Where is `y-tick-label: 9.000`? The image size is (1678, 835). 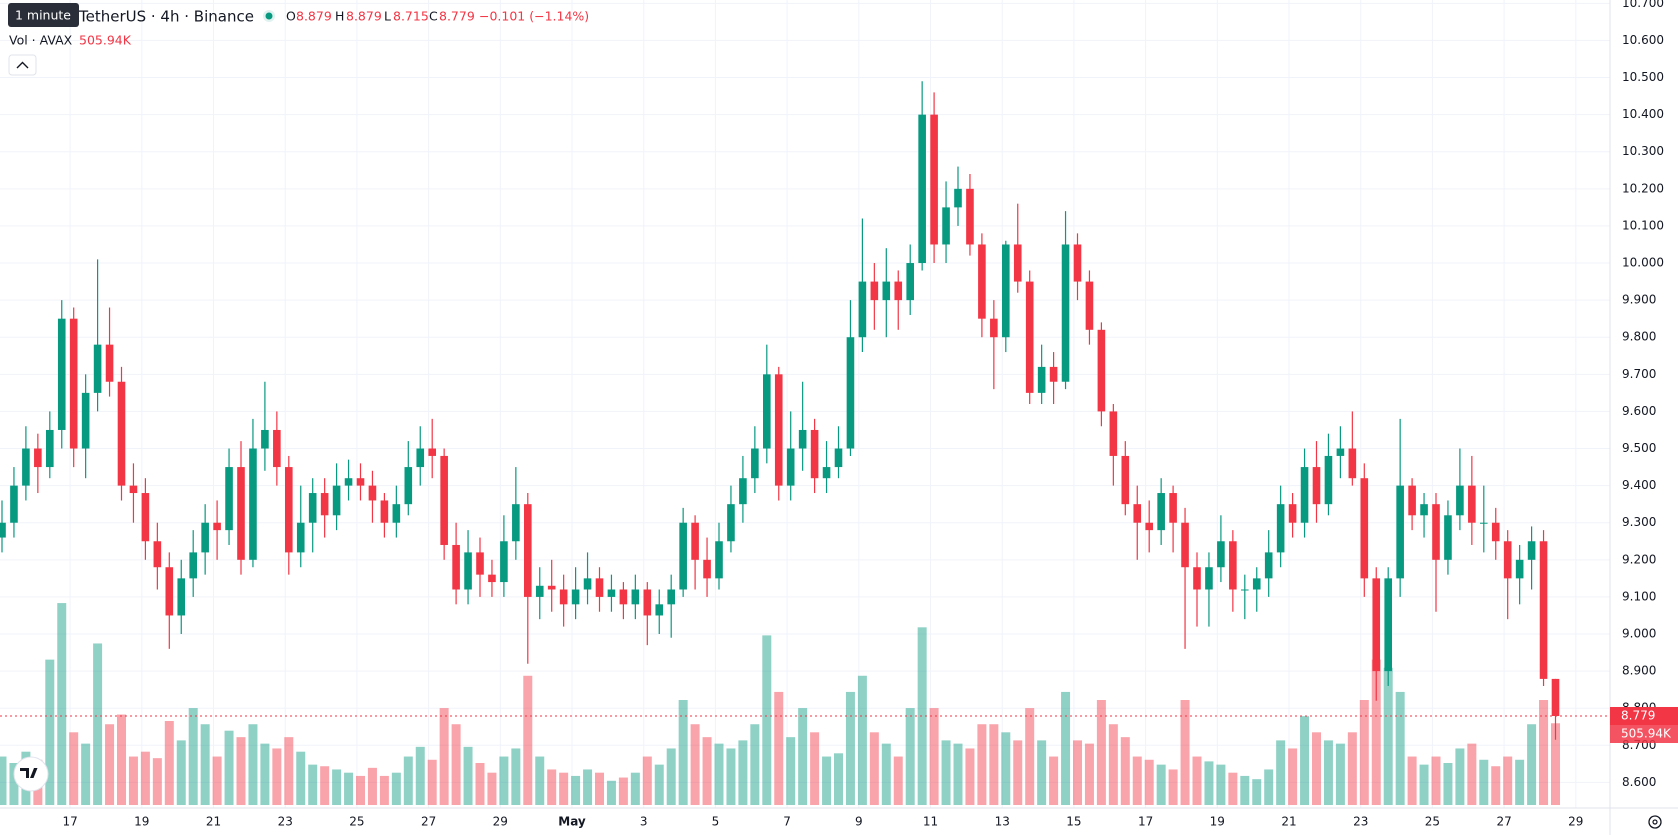
y-tick-label: 9.000 is located at coordinates (1639, 634).